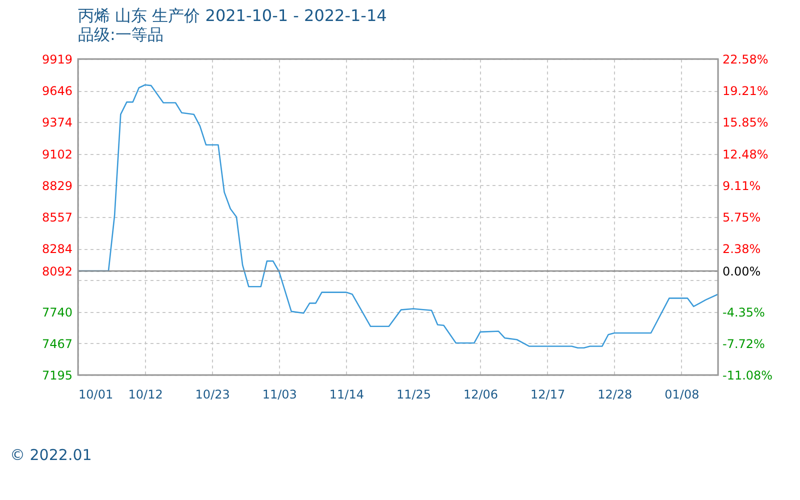 The height and width of the screenshot is (500, 800). I want to click on y-tick-label: 9646, so click(57, 91).